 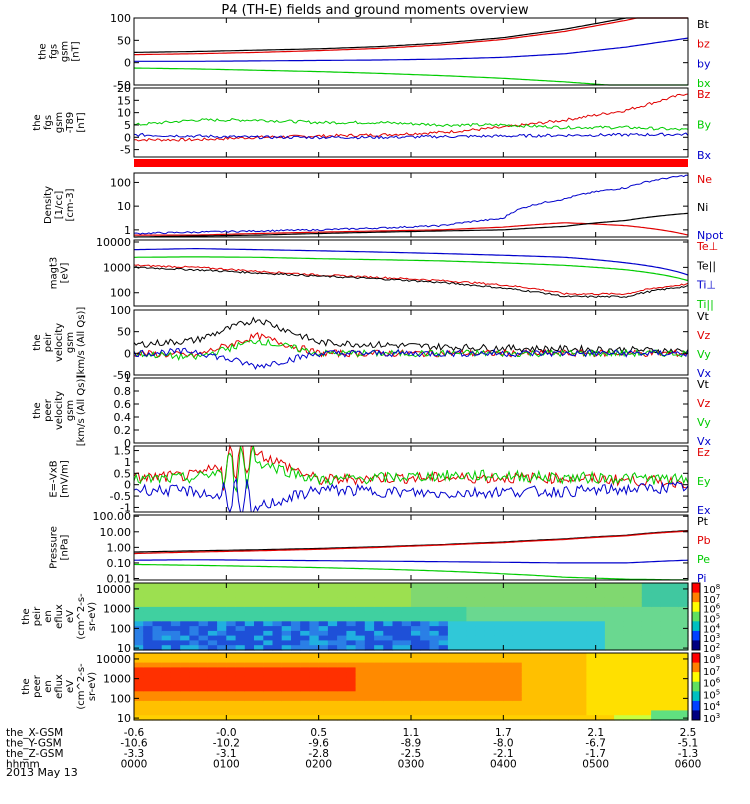 What do you see at coordinates (704, 510) in the screenshot?
I see `legend-Ex: Ex` at bounding box center [704, 510].